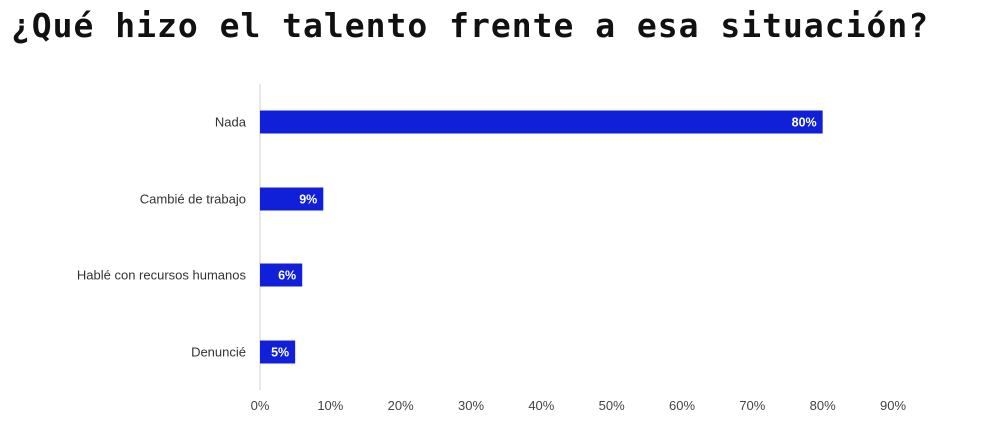 This screenshot has height=446, width=1000. Describe the element at coordinates (893, 405) in the screenshot. I see `x-tick-label-9: 90%` at that location.